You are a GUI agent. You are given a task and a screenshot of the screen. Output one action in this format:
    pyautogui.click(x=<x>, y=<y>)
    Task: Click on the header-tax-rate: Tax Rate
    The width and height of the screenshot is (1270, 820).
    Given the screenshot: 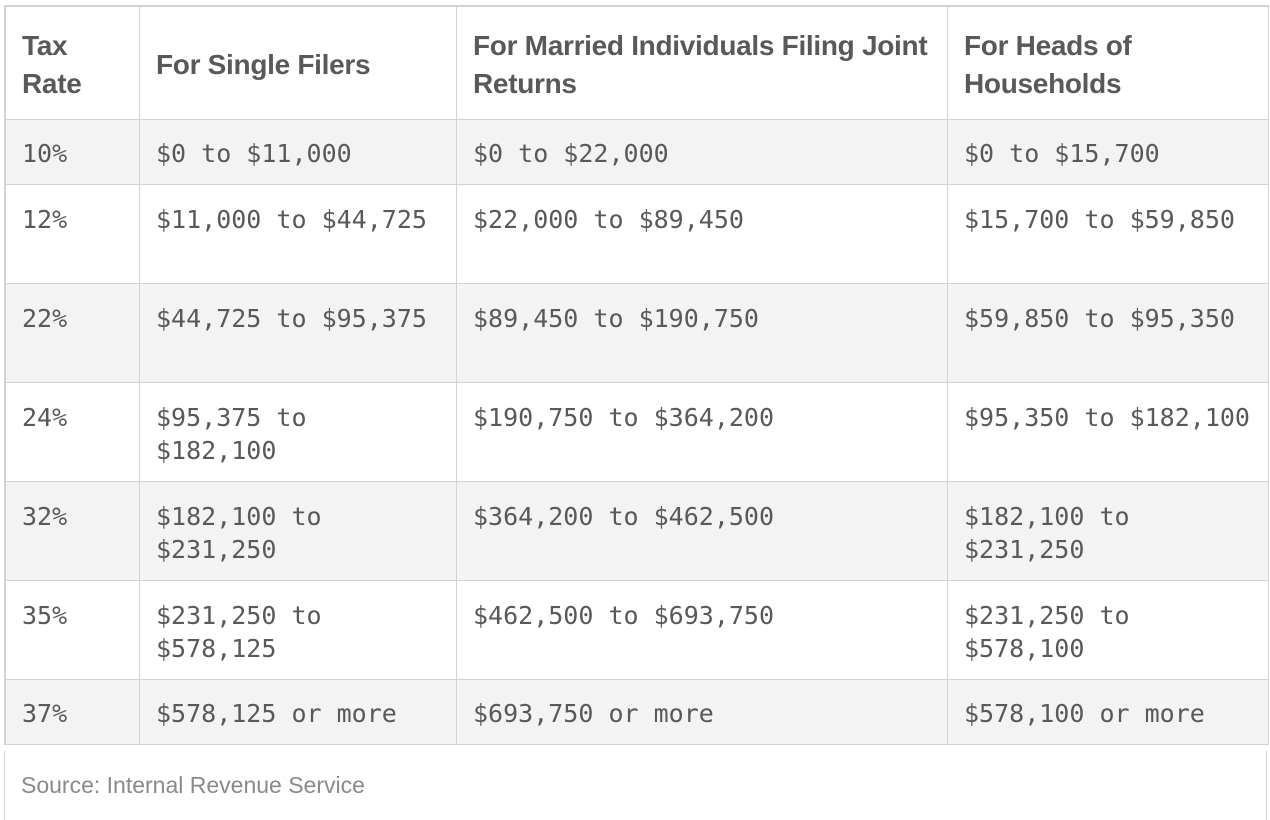 What is the action you would take?
    pyautogui.click(x=72, y=63)
    